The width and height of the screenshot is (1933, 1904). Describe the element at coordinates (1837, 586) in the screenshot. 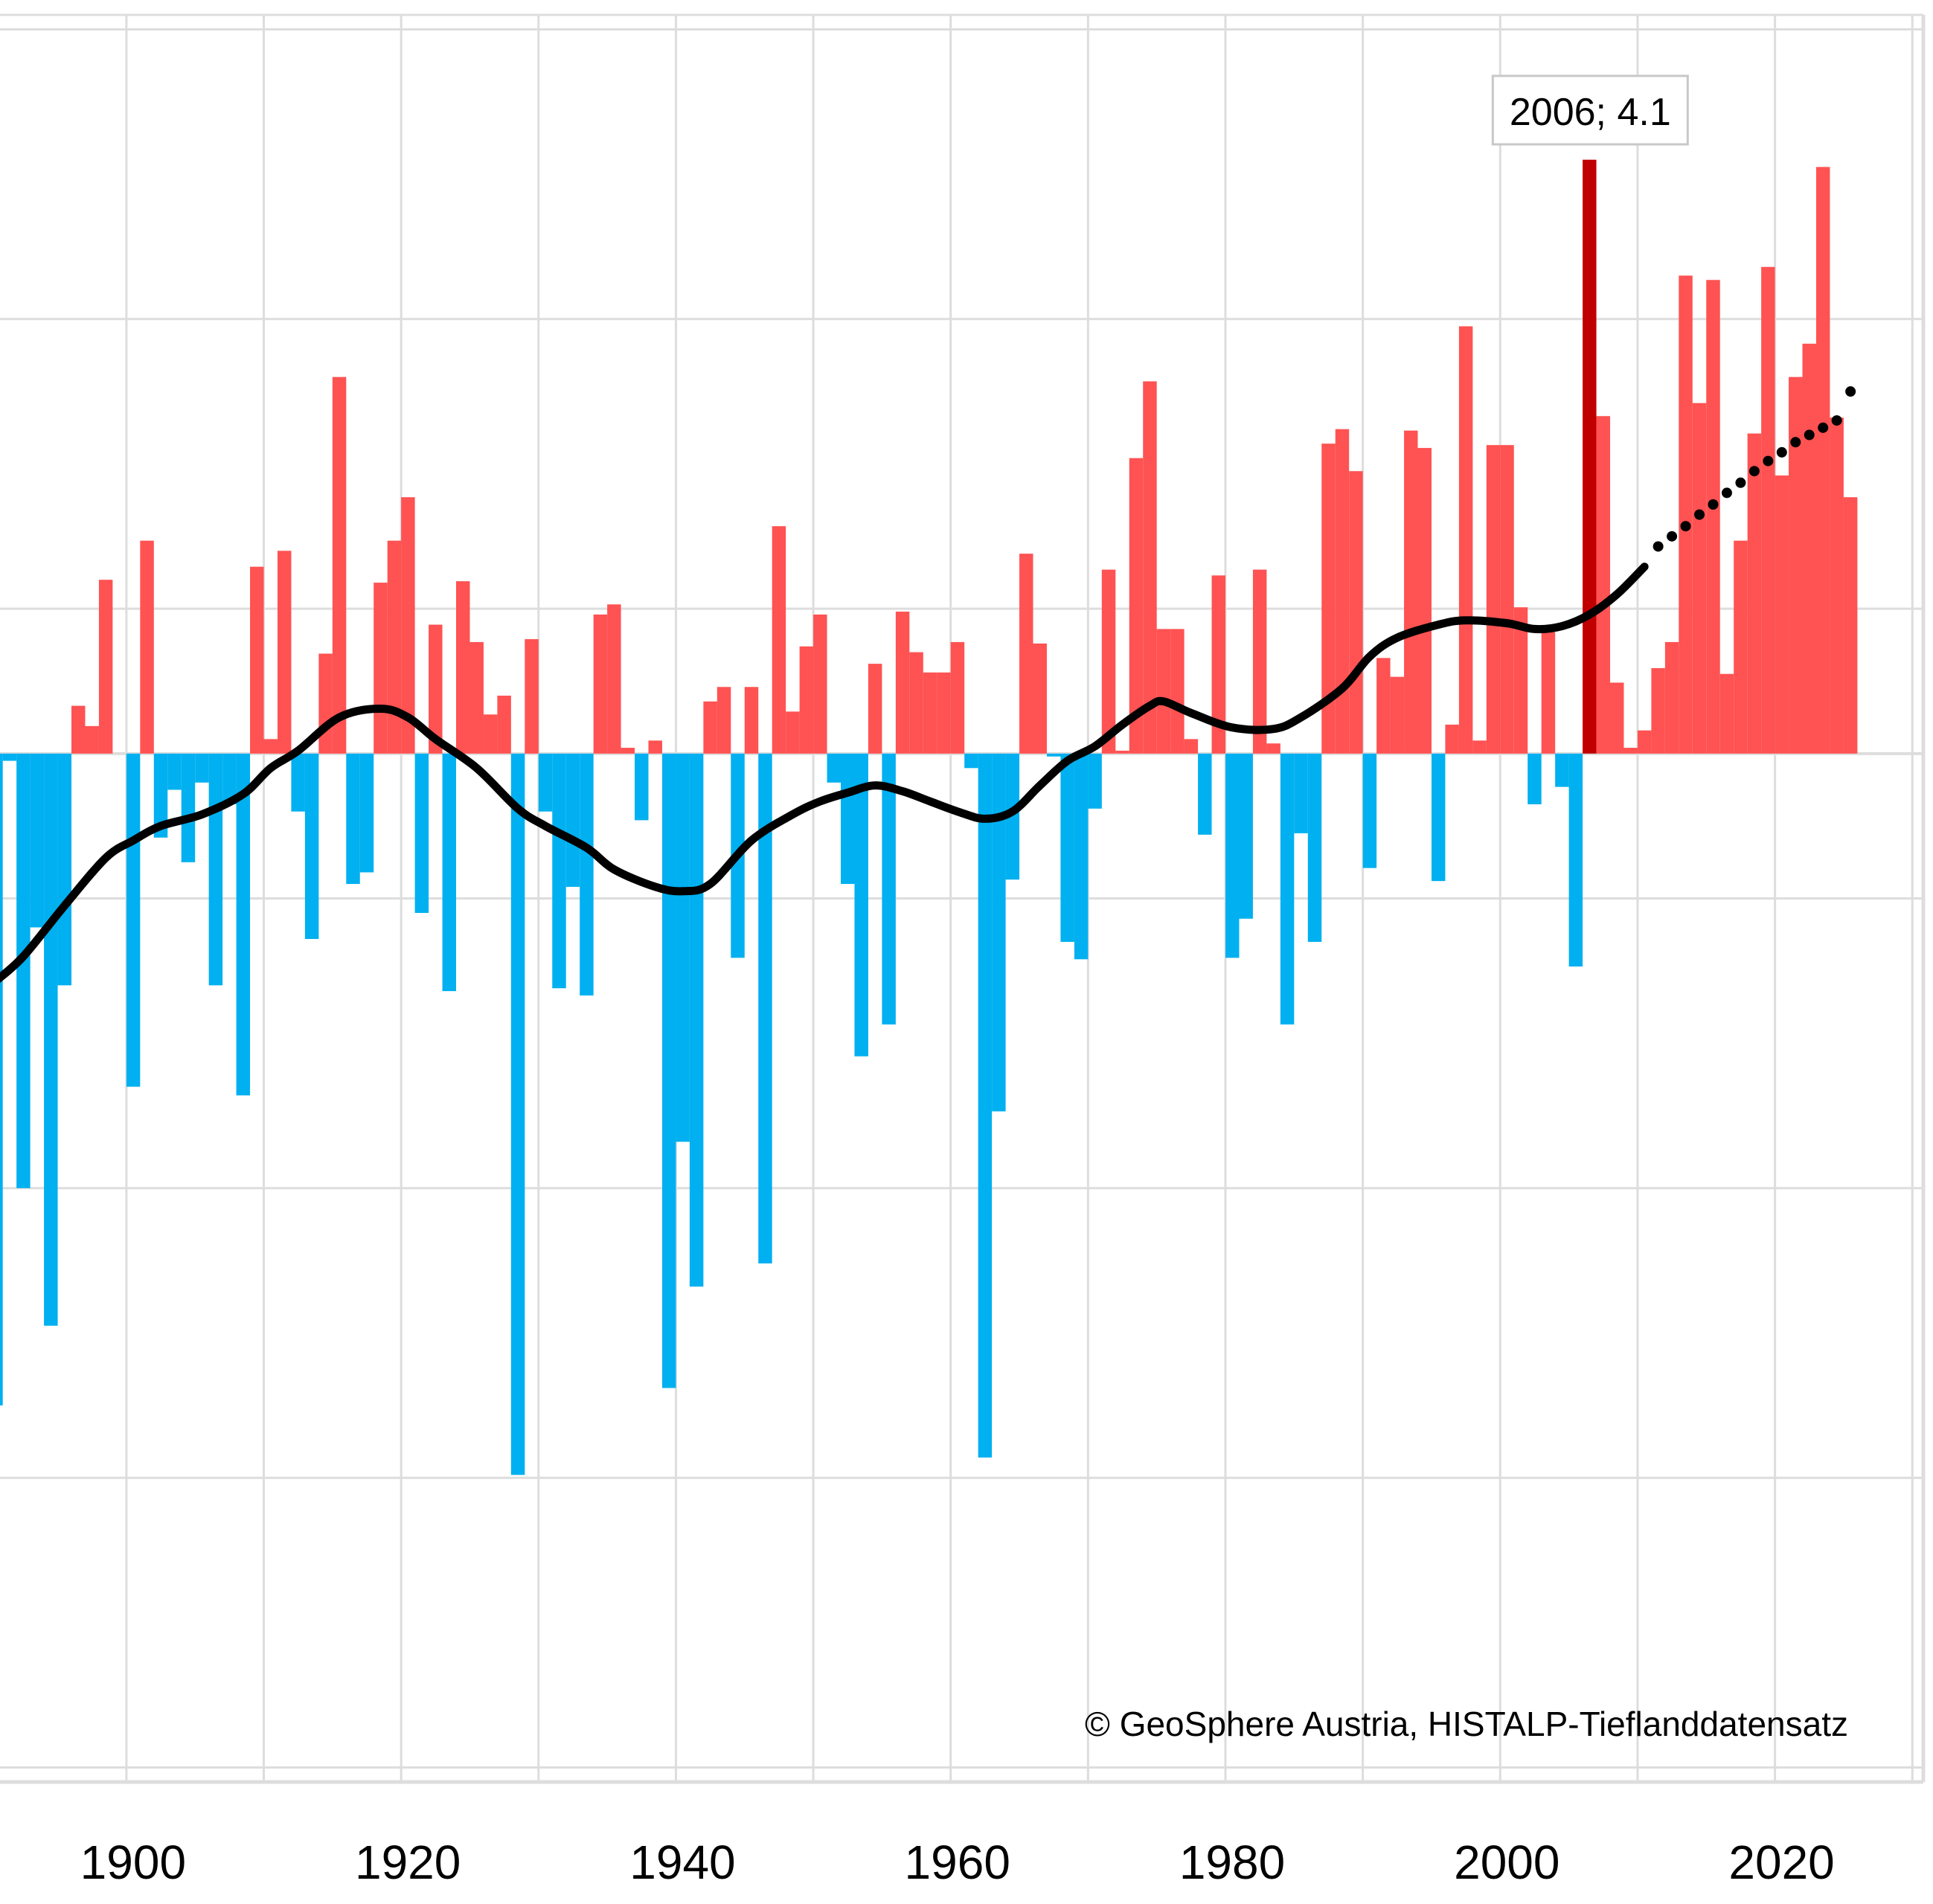

I see `bar-2024` at that location.